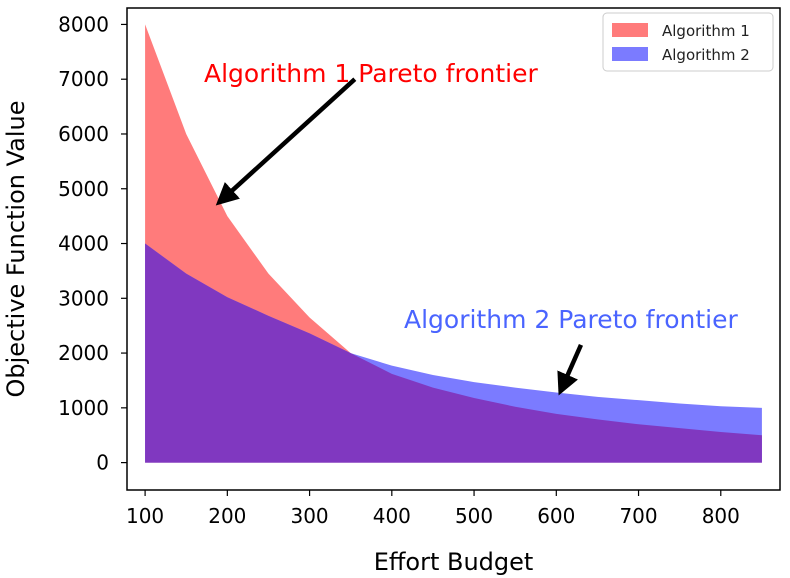  I want to click on x-tick-label: 100, so click(145, 516).